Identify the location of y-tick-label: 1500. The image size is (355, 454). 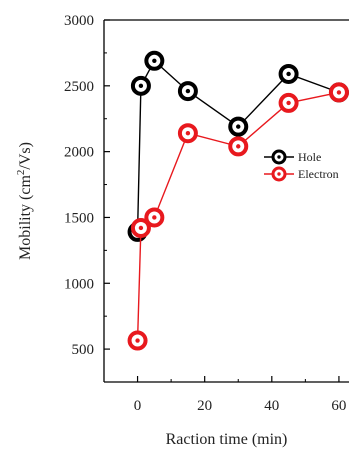
(79, 218).